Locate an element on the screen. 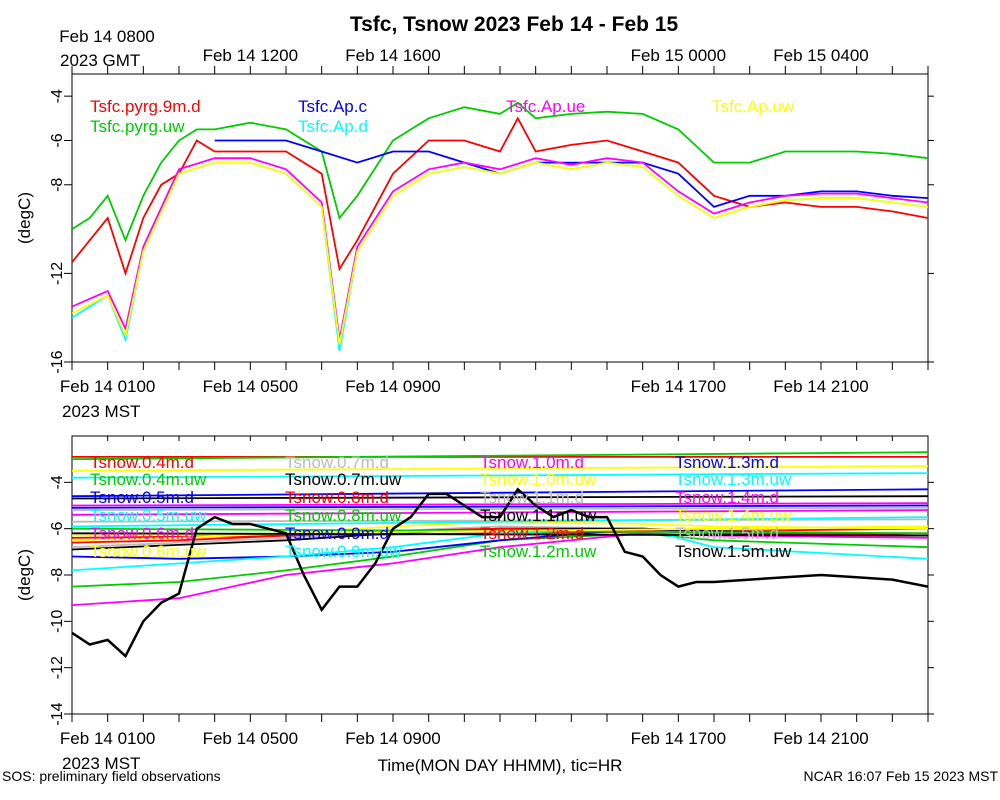 The height and width of the screenshot is (800, 1000). legend-label-tsnow-1-2m-uw: Tsnow.1.2m.uw is located at coordinates (538, 551).